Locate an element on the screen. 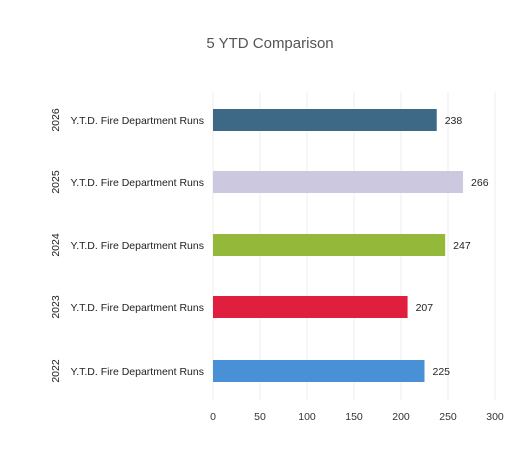 Image resolution: width=521 pixels, height=454 pixels. year-label: 2022 is located at coordinates (56, 371).